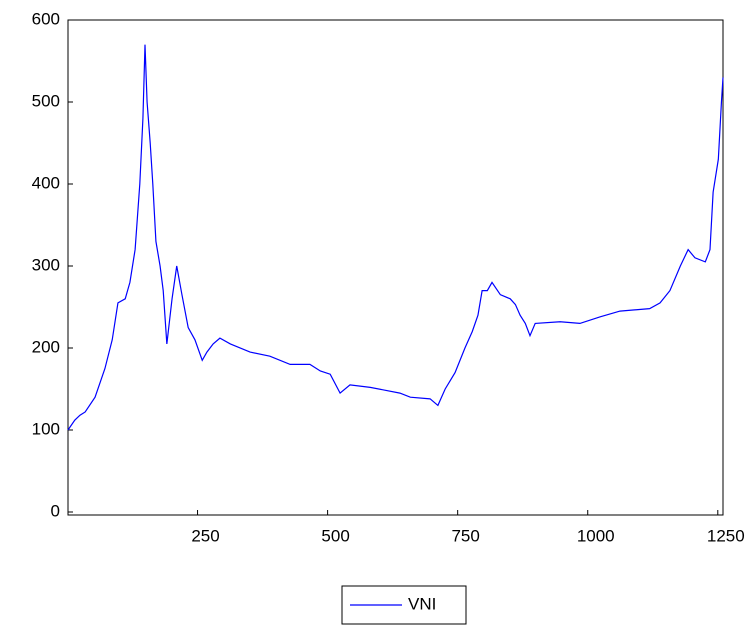 The width and height of the screenshot is (752, 625). I want to click on x-tick-label: 250, so click(205, 535).